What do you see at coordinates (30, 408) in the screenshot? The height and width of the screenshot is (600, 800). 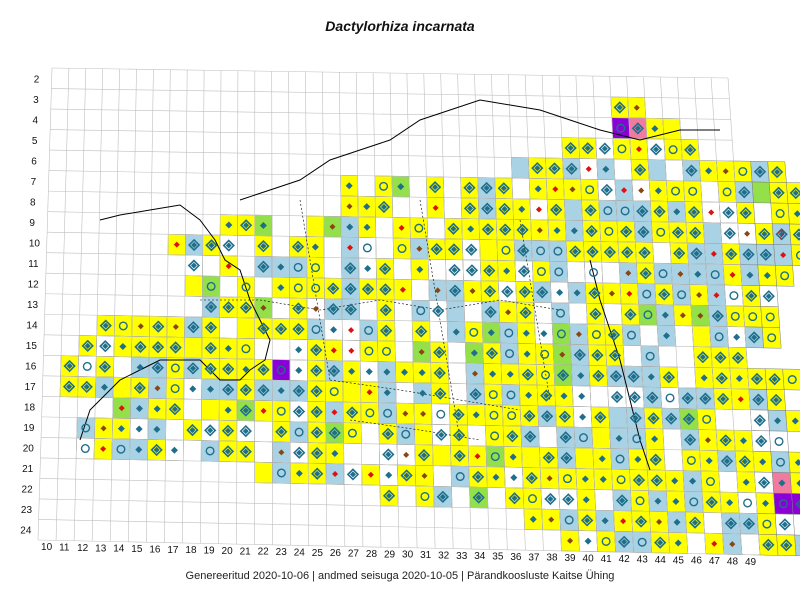 I see `row-label: 18` at bounding box center [30, 408].